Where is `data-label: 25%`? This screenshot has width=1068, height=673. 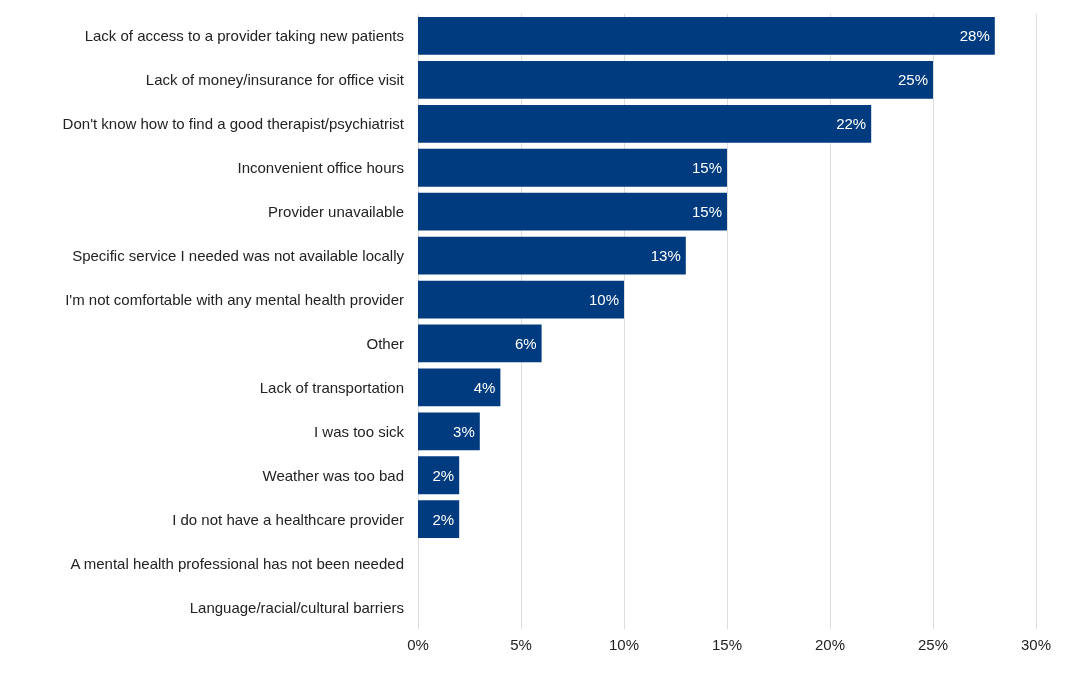 data-label: 25% is located at coordinates (912, 80).